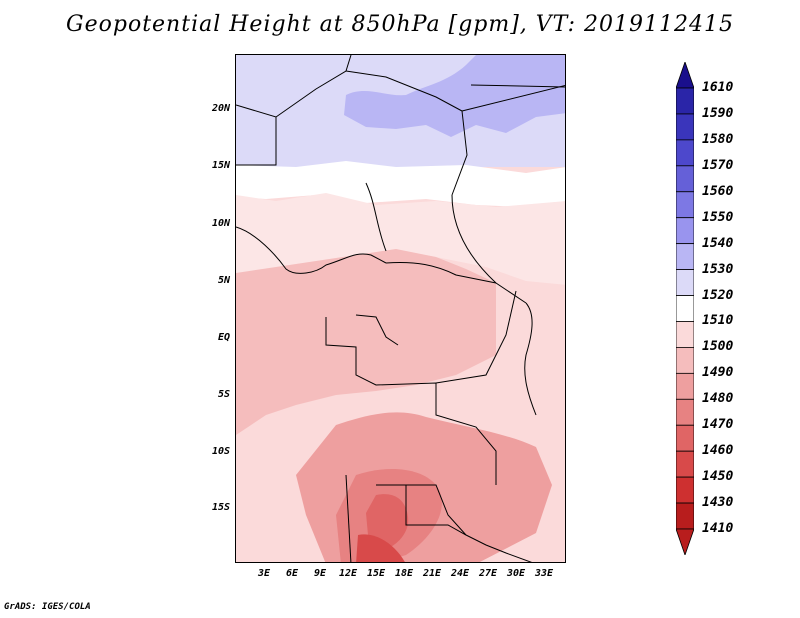 The width and height of the screenshot is (800, 618). What do you see at coordinates (220, 223) in the screenshot?
I see `lat-label-10n: 10N` at bounding box center [220, 223].